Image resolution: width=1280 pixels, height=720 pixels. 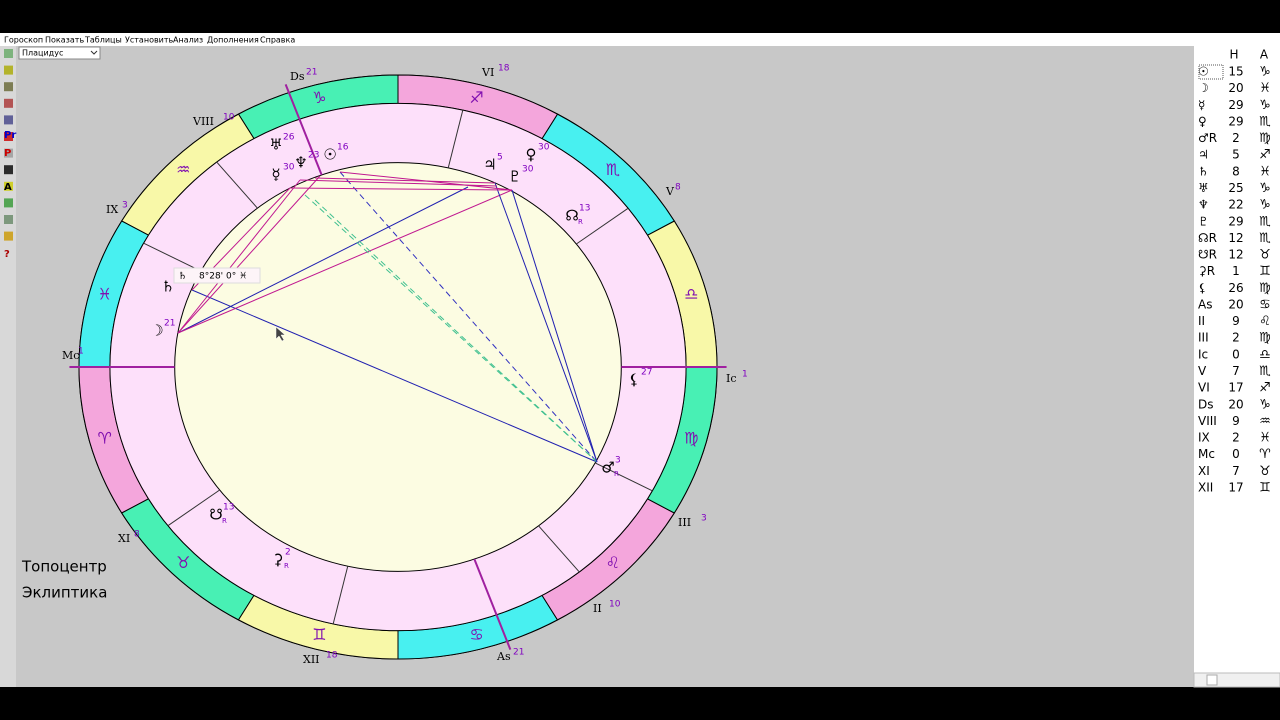 What do you see at coordinates (1203, 338) in the screenshot?
I see `row-glyph: III` at bounding box center [1203, 338].